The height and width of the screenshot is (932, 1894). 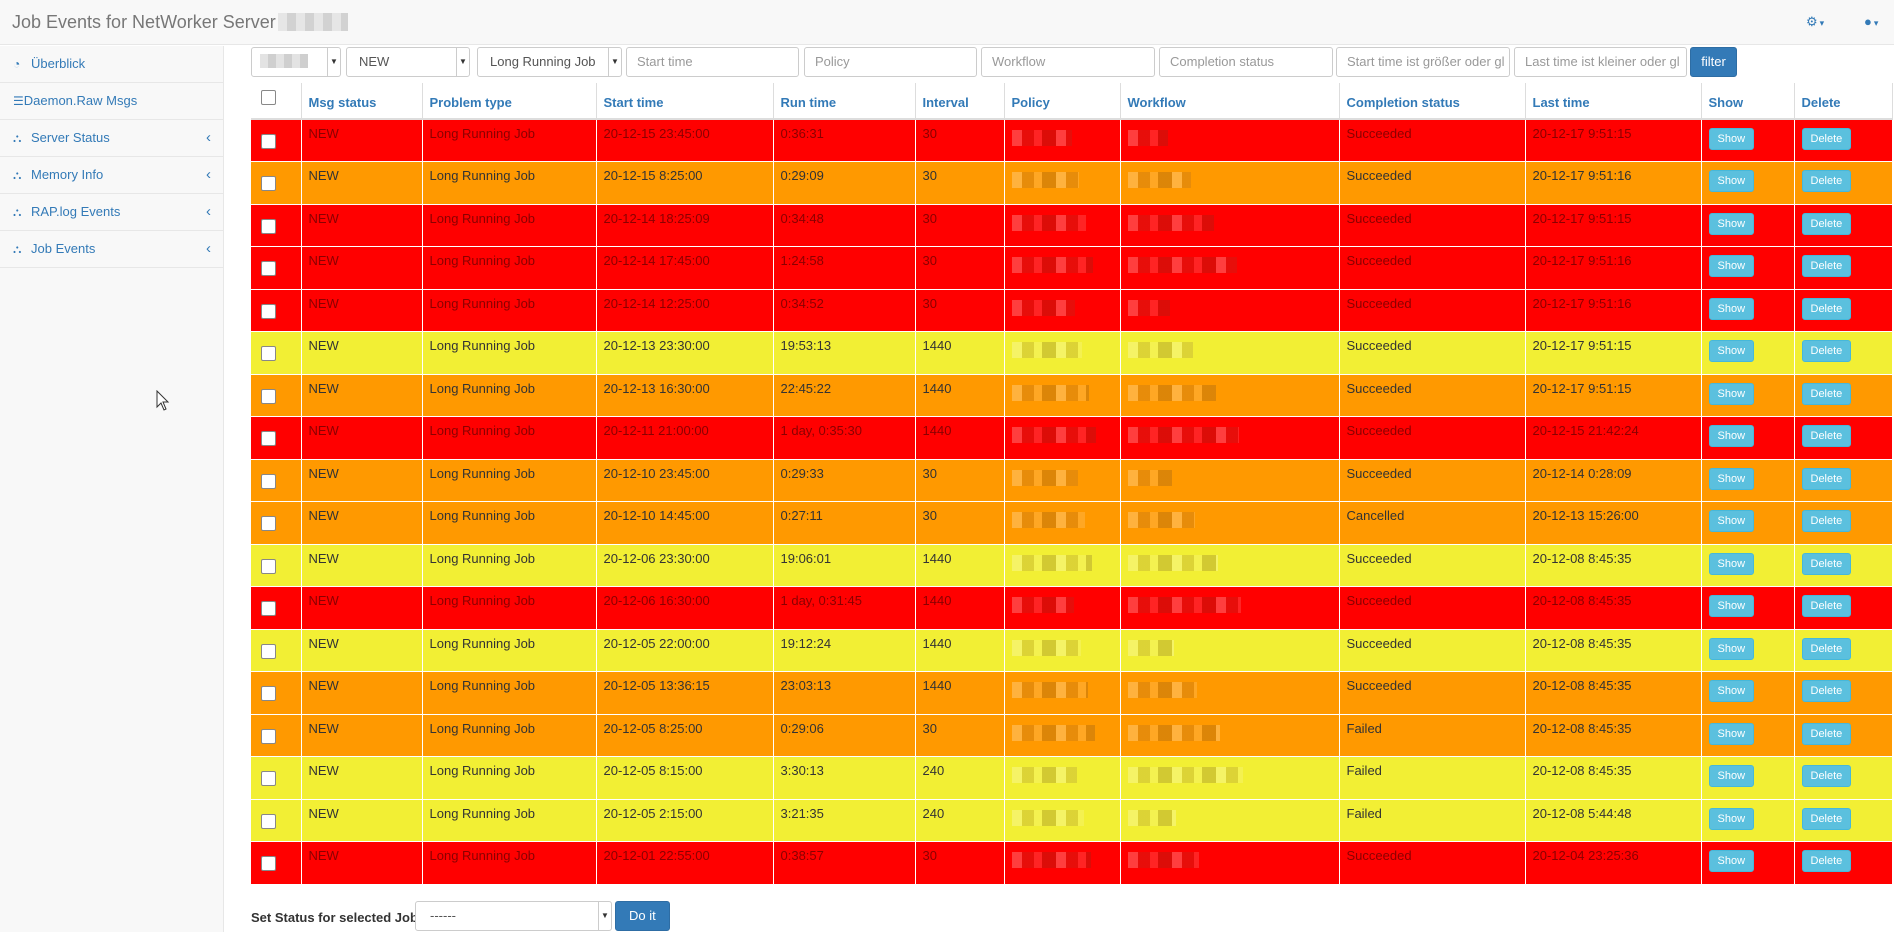 What do you see at coordinates (549, 62) in the screenshot?
I see `problem-type-select: Long Running Job ▼` at bounding box center [549, 62].